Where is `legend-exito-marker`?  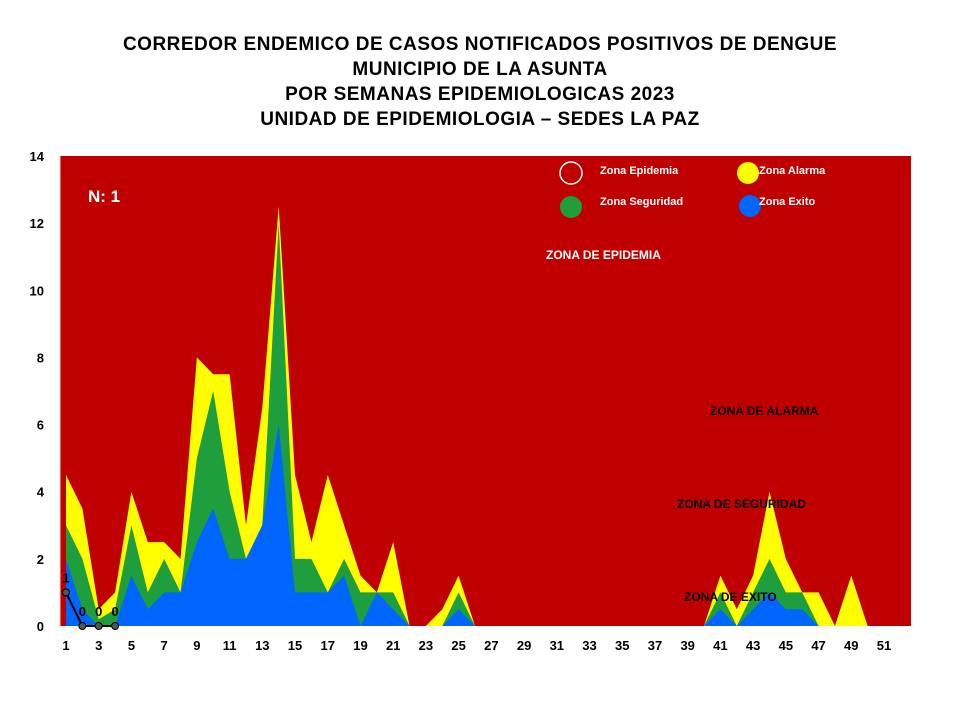 legend-exito-marker is located at coordinates (750, 206).